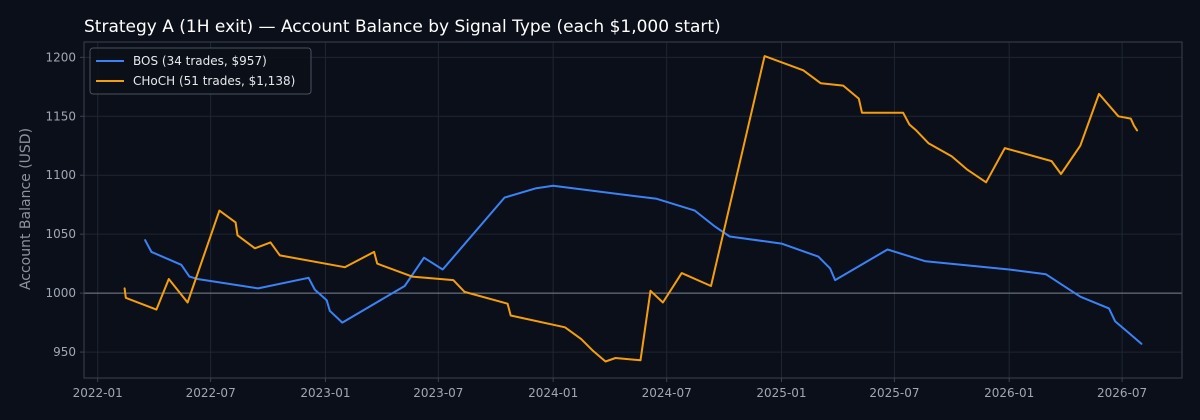  What do you see at coordinates (1122, 393) in the screenshot?
I see `x-tick-label: 2026-07` at bounding box center [1122, 393].